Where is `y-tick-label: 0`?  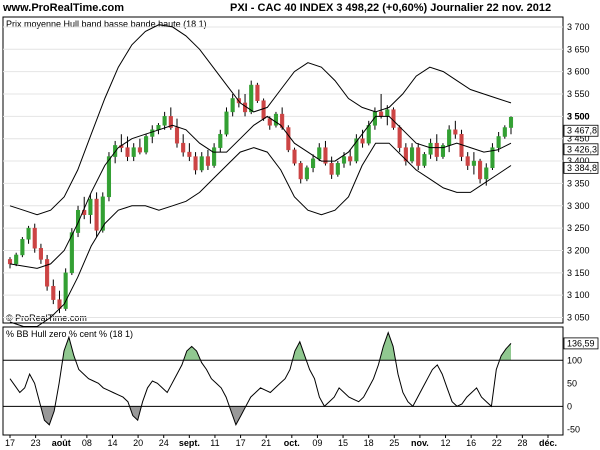
y-tick-label: 0 is located at coordinates (569, 406).